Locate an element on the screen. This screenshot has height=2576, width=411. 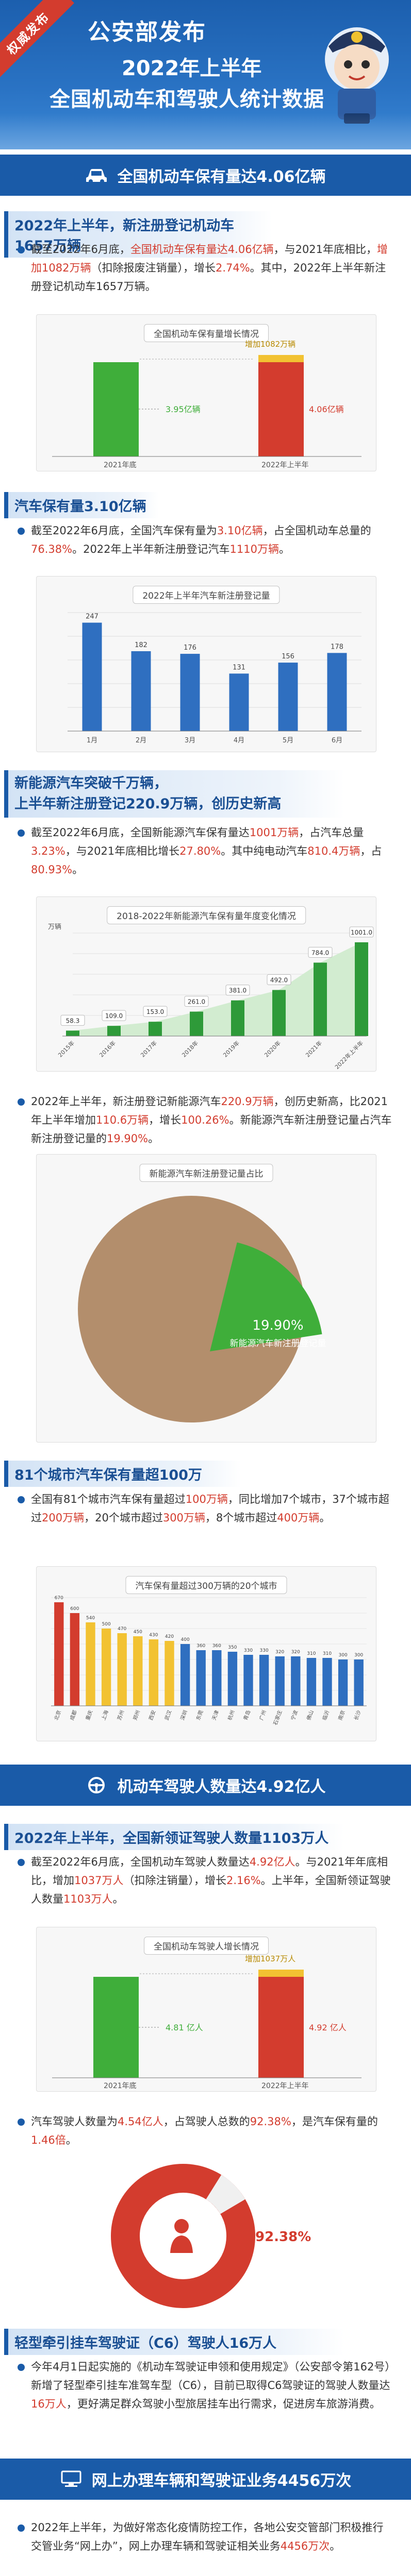
city-value-12: 330 is located at coordinates (248, 1650).